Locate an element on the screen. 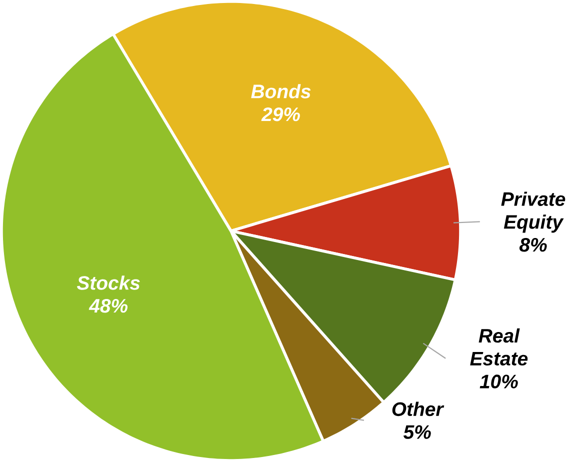 Image resolution: width=583 pixels, height=462 pixels. slice-label: Private Equity is located at coordinates (533, 212).